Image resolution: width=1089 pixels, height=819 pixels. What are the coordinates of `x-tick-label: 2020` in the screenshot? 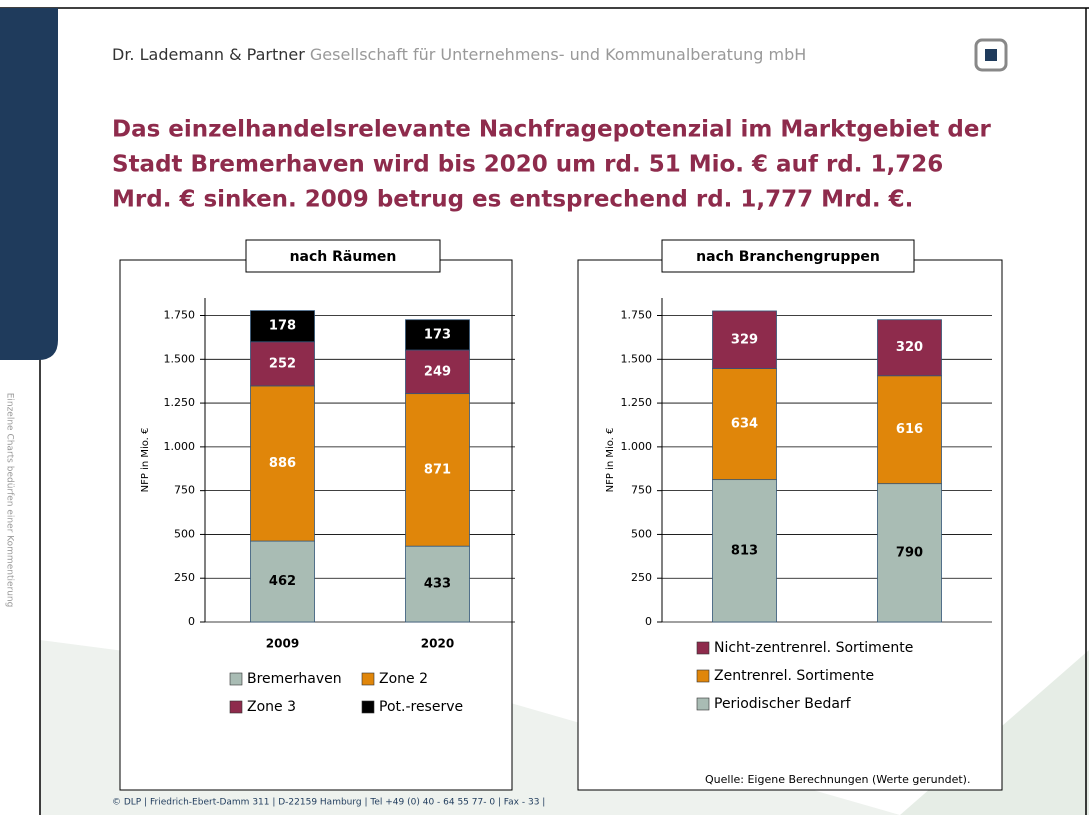 It's located at (437, 644).